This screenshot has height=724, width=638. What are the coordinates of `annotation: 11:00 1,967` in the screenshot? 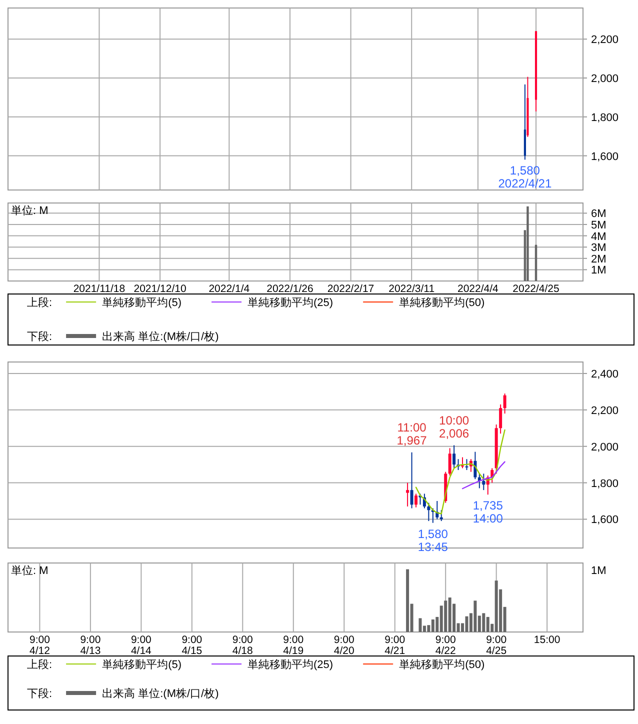 It's located at (412, 434).